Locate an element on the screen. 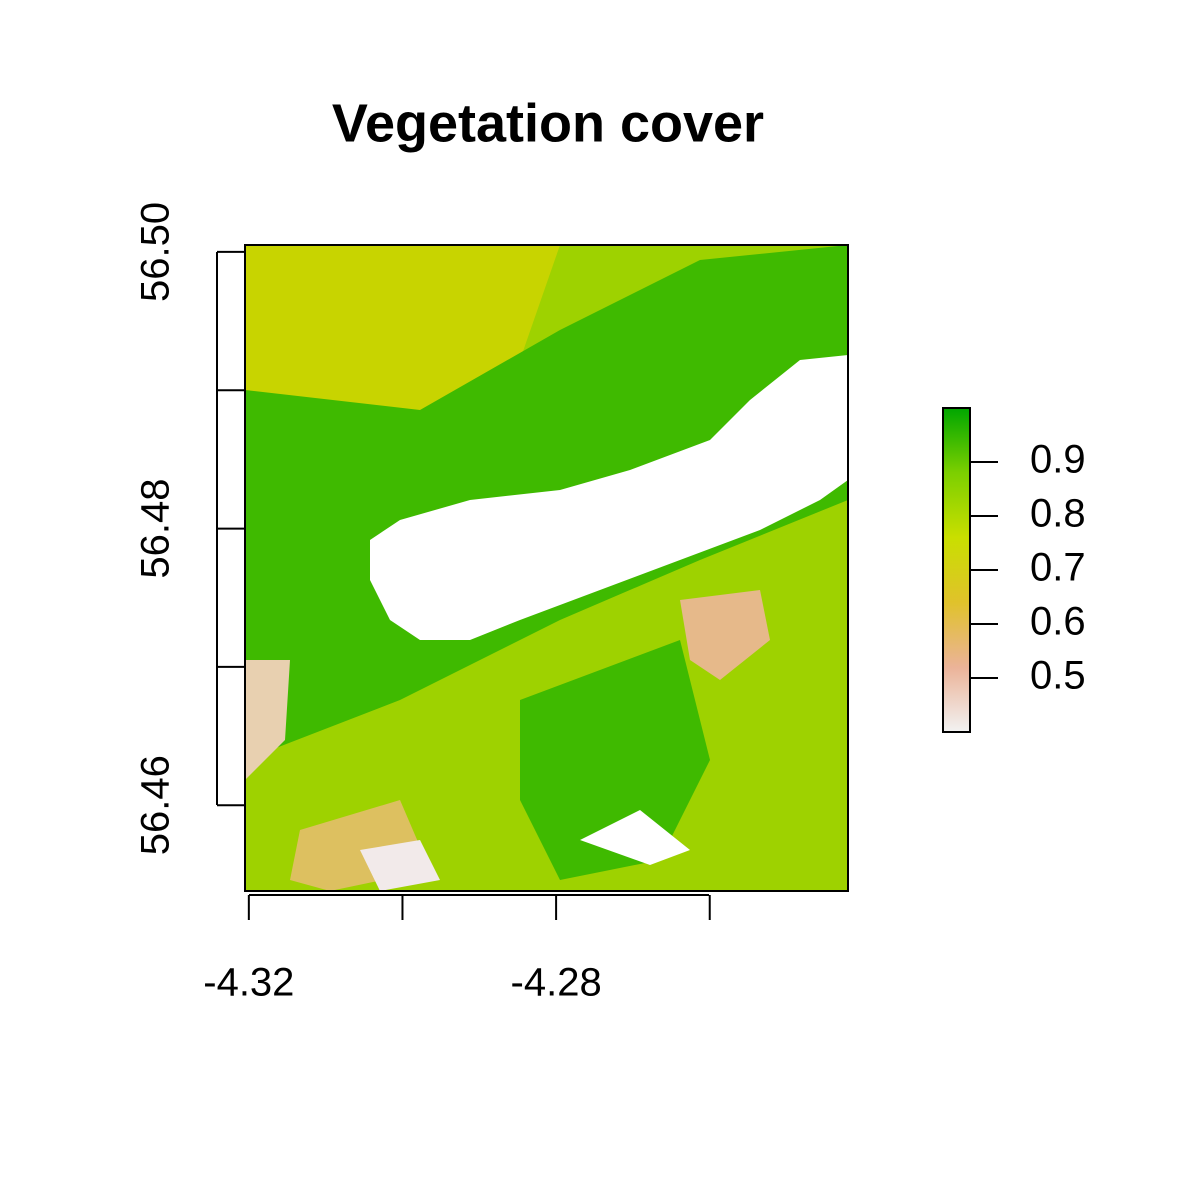  y-tick-label: 56.48 is located at coordinates (156, 529).